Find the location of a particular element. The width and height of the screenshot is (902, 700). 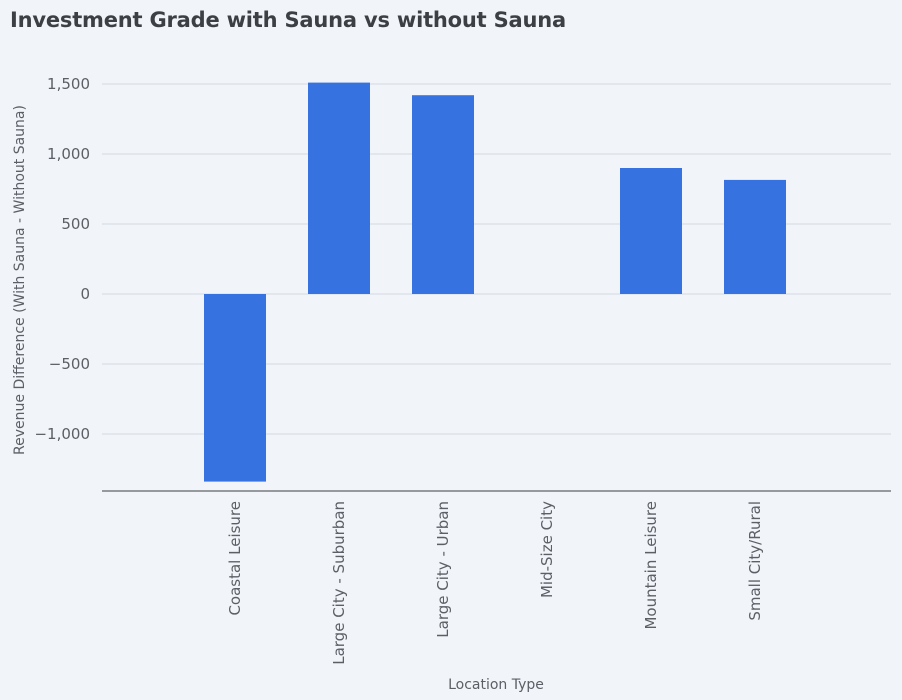

y-axis-ticks: −1,000 −500 0 500 1,000 1,500 is located at coordinates (62, 259).